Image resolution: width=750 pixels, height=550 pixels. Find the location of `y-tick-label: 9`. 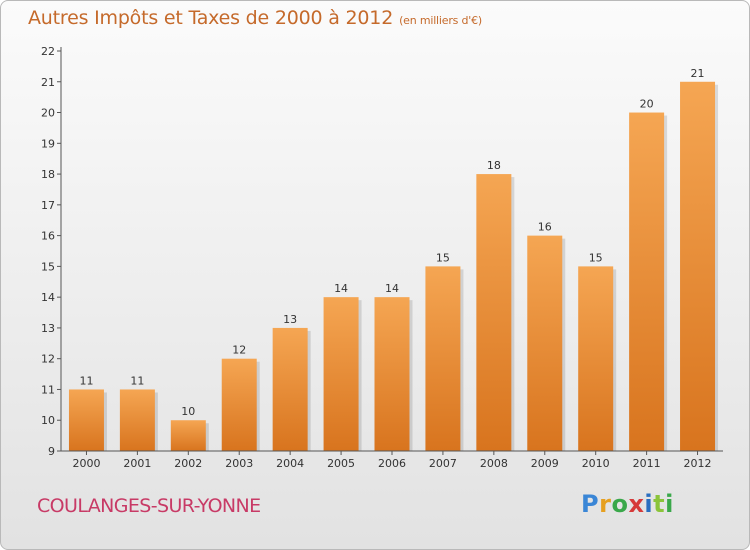

y-tick-label: 9 is located at coordinates (51, 451).